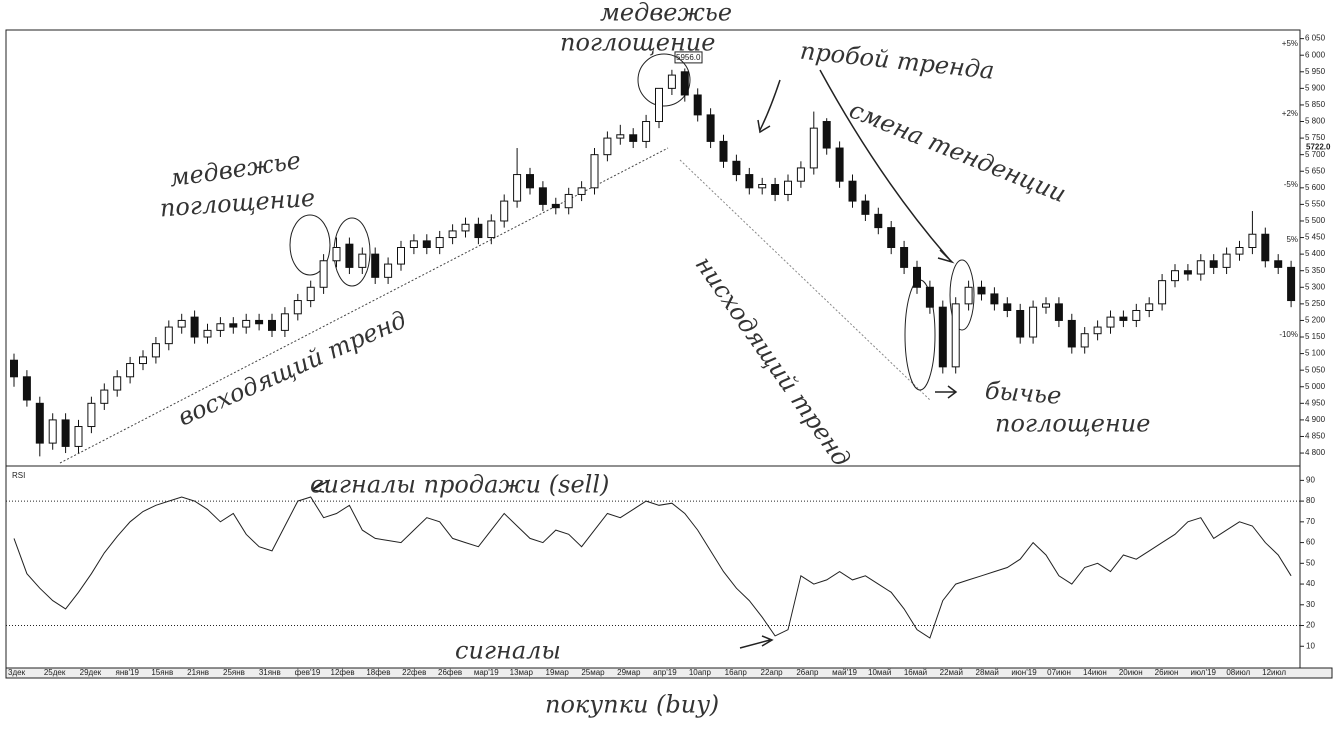  I want to click on x-tick-label: 26июн, so click(1167, 672).